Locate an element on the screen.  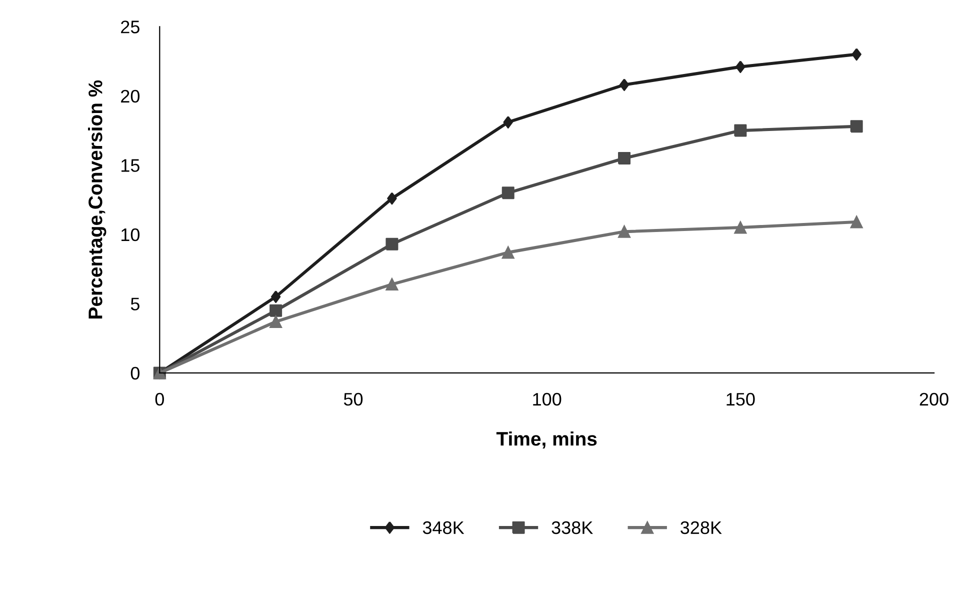
legend-label: 338K is located at coordinates (572, 527).